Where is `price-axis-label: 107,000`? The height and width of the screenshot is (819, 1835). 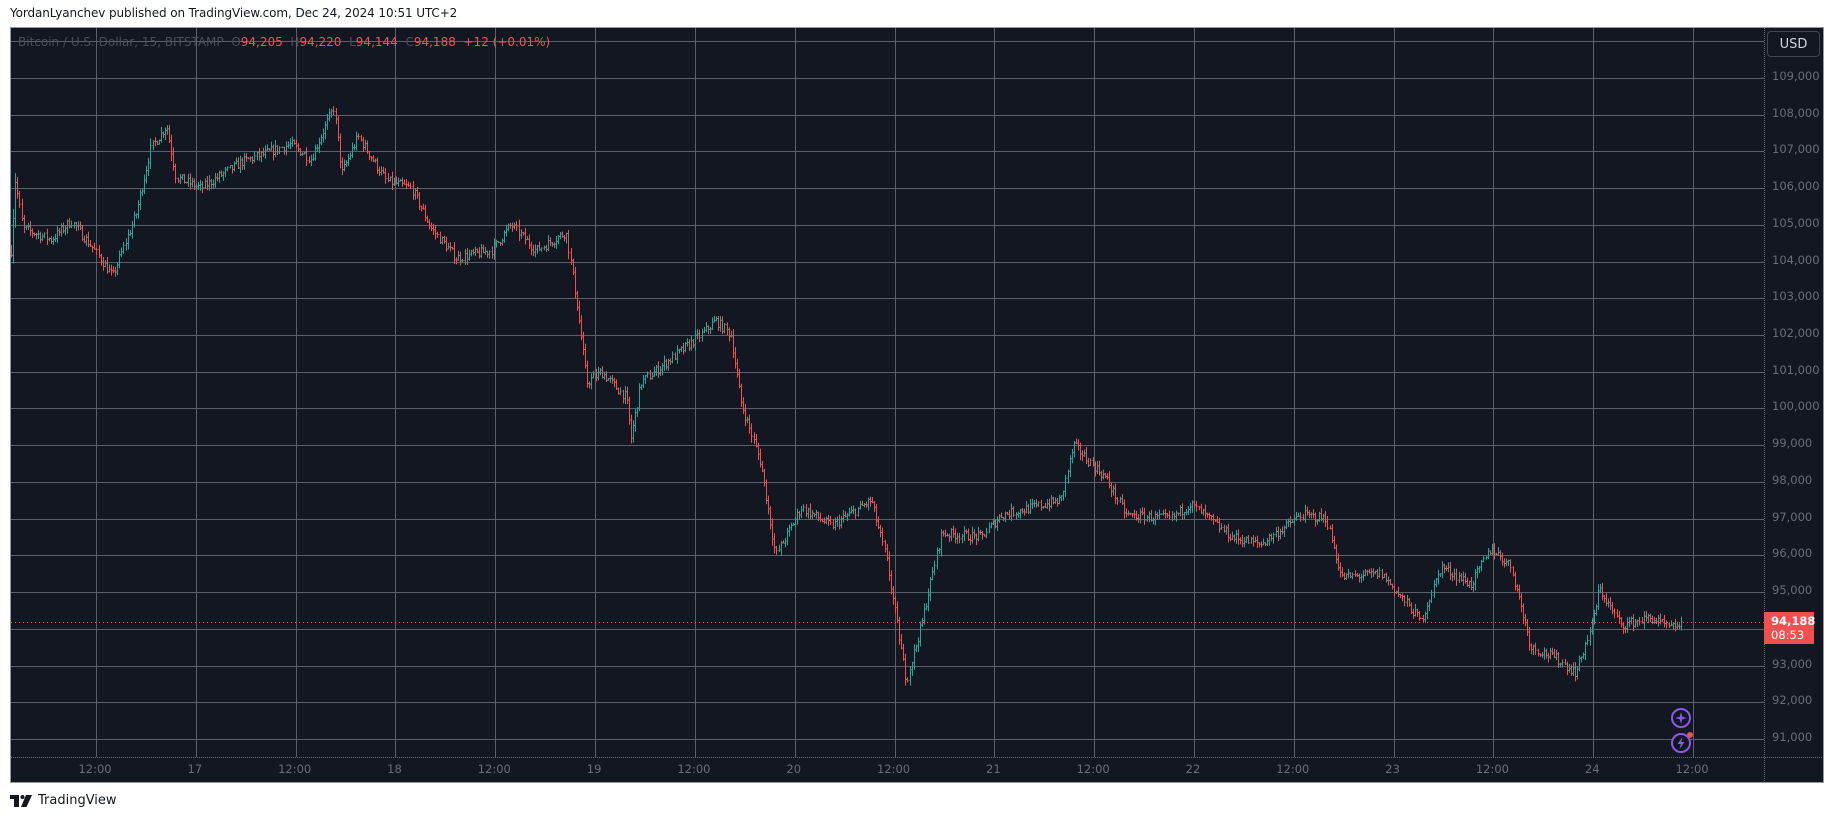
price-axis-label: 107,000 is located at coordinates (1796, 149).